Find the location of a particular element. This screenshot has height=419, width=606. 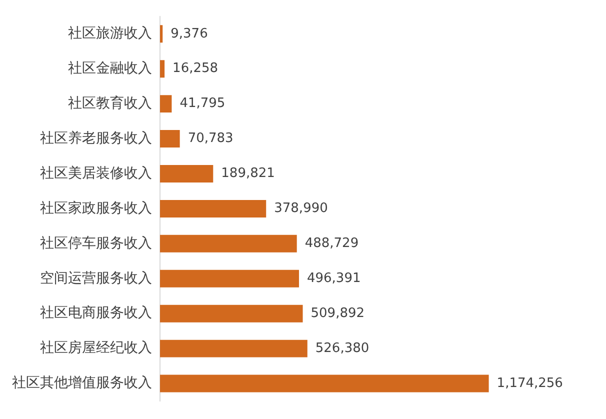

y-tick-label: 社区金融收入 is located at coordinates (110, 68).